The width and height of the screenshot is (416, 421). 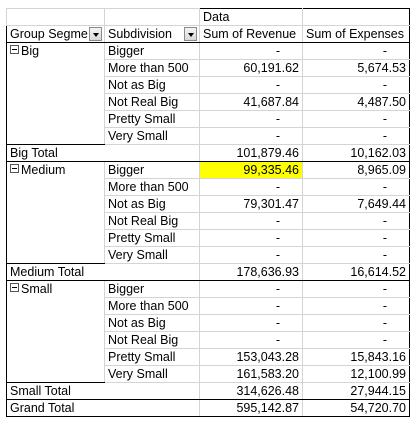 I want to click on detail-row: More than 500 - -, so click(x=208, y=187).